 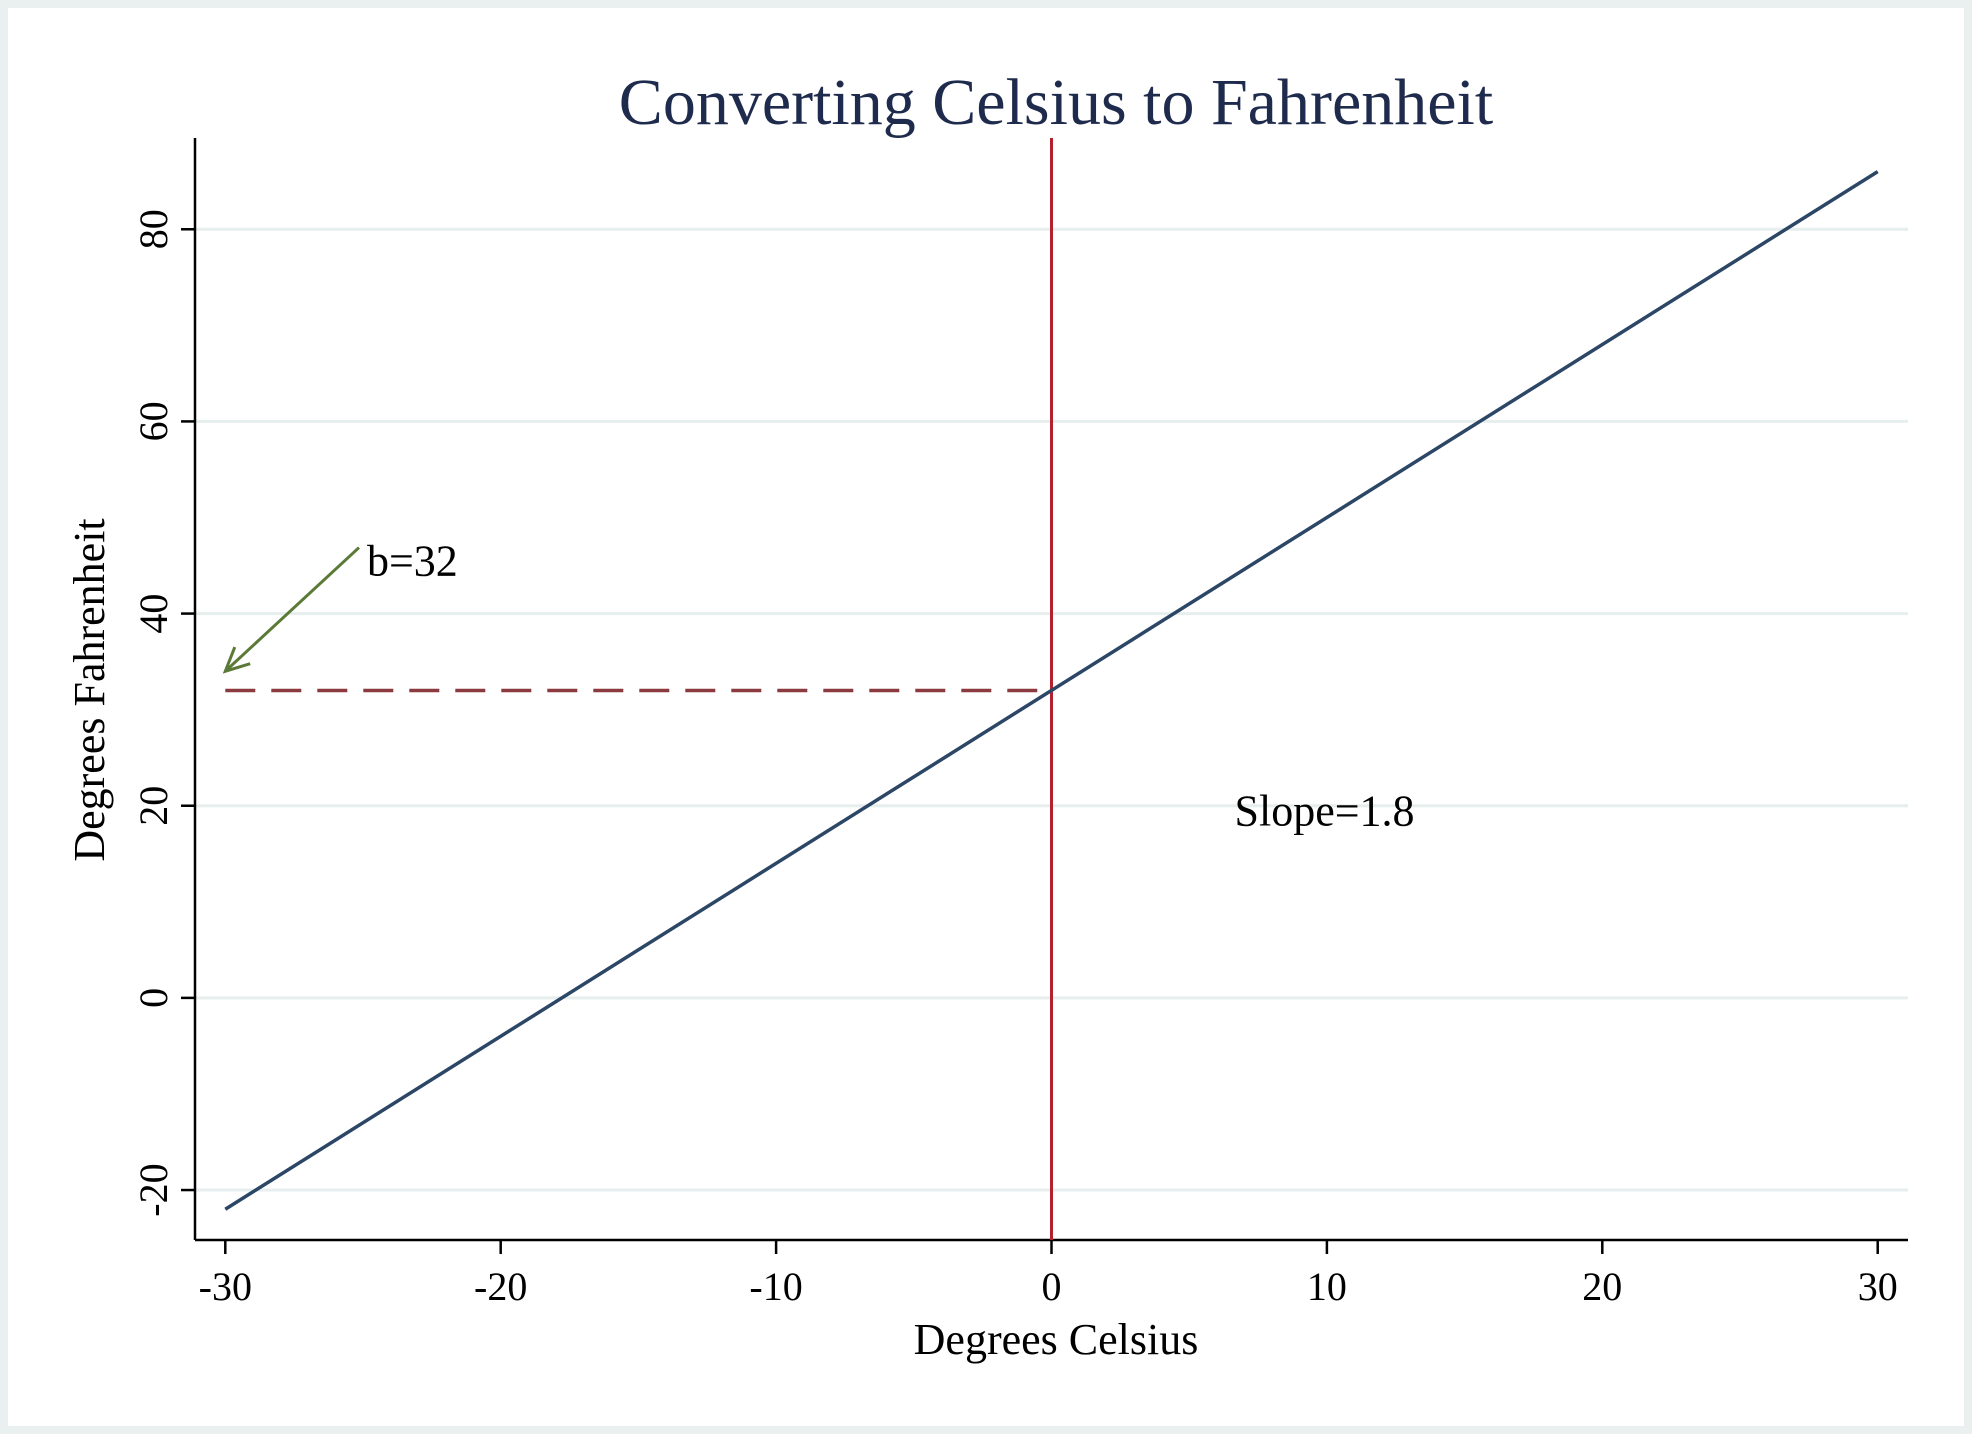 What do you see at coordinates (1327, 1286) in the screenshot?
I see `x-tick-label: 10` at bounding box center [1327, 1286].